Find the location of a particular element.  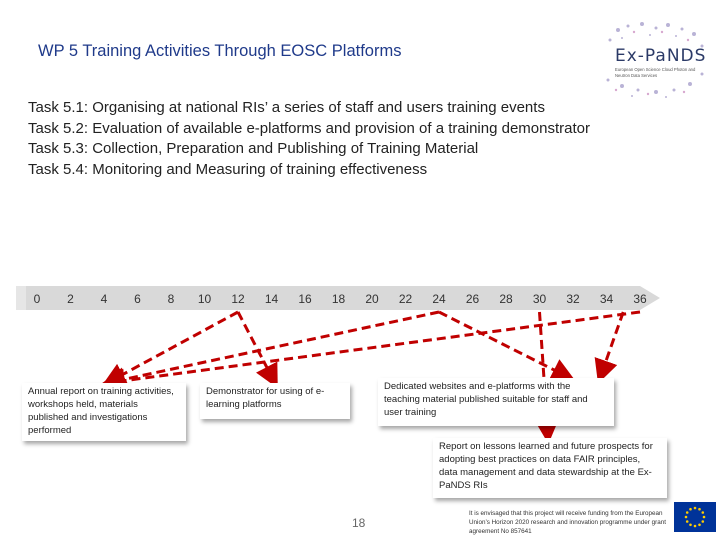

timeline-tick-18: 18 is located at coordinates (339, 299).